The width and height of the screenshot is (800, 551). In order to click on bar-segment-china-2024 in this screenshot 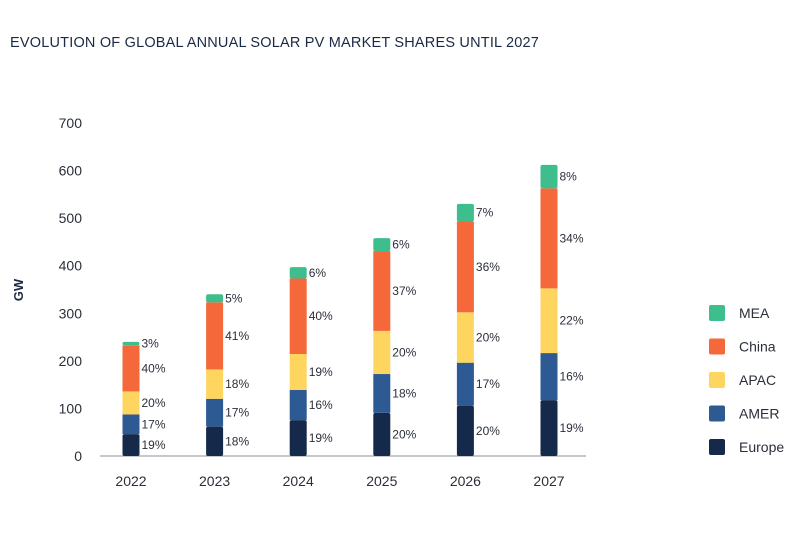, I will do `click(298, 316)`.